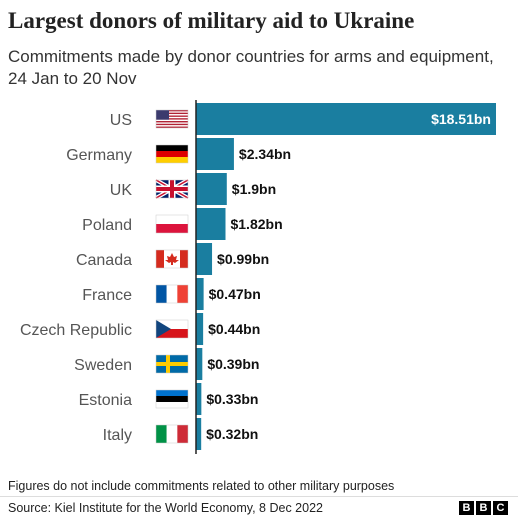  Describe the element at coordinates (107, 295) in the screenshot. I see `category-label: France` at that location.